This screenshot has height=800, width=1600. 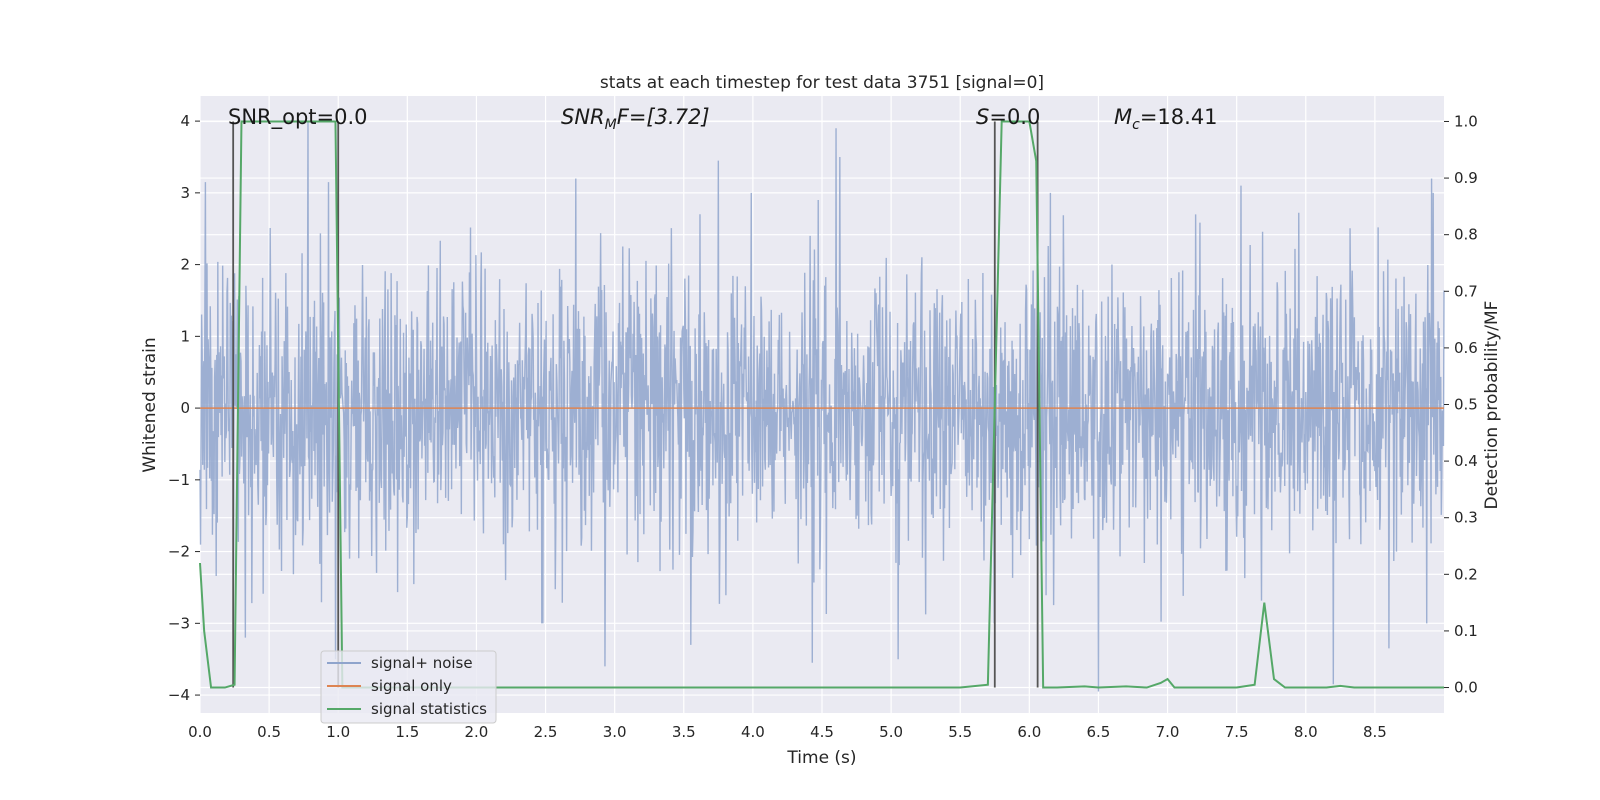 What do you see at coordinates (1466, 121) in the screenshot?
I see `y2-tick-label-0: 1.0` at bounding box center [1466, 121].